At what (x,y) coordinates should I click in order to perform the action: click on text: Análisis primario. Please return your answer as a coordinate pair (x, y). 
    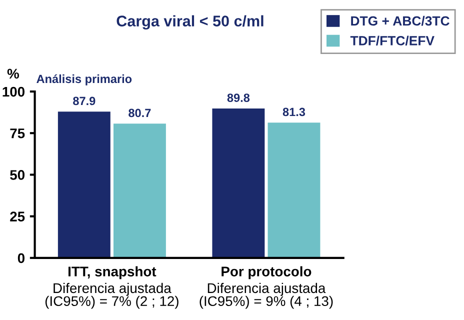
    Looking at the image, I should click on (84, 80).